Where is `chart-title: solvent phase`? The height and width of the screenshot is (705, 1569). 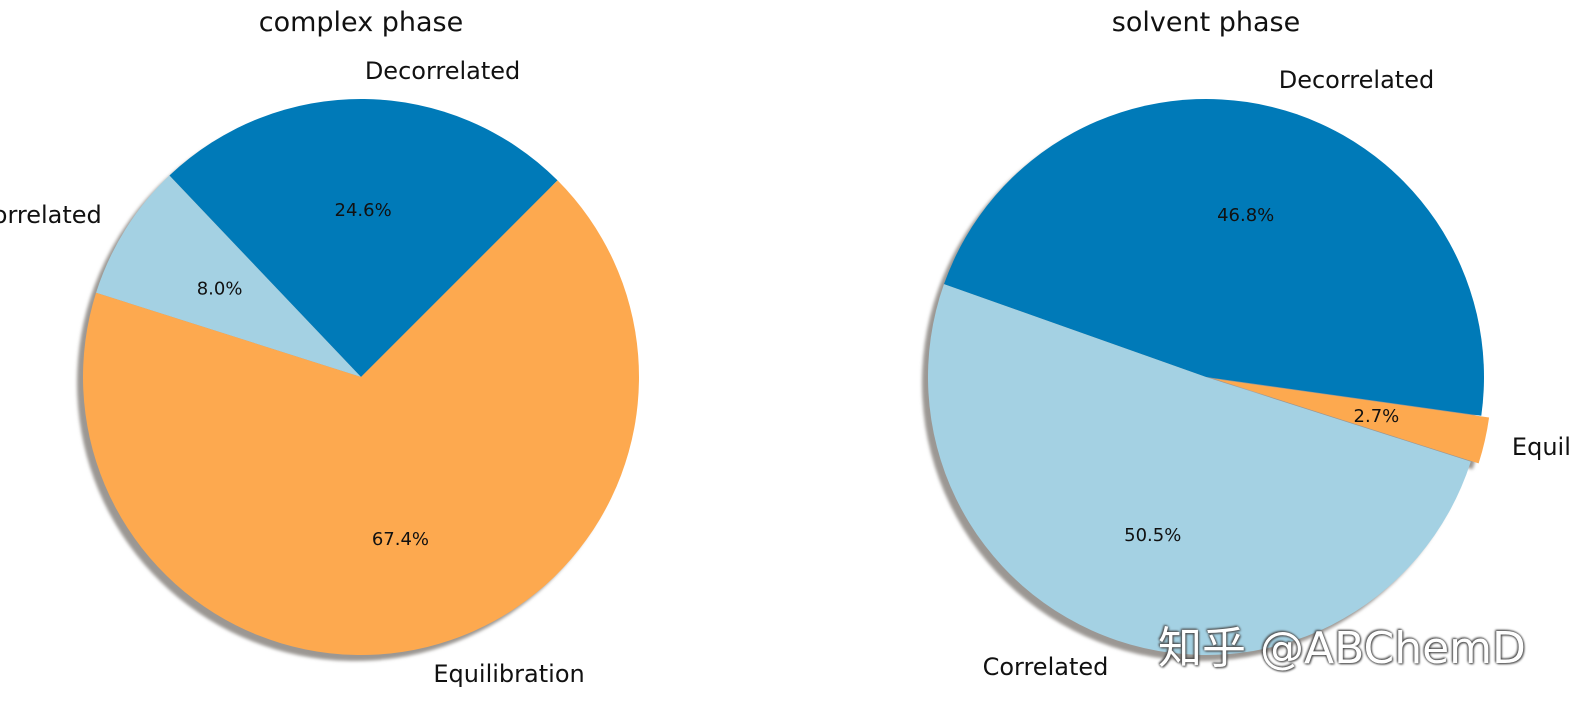 chart-title: solvent phase is located at coordinates (1206, 22).